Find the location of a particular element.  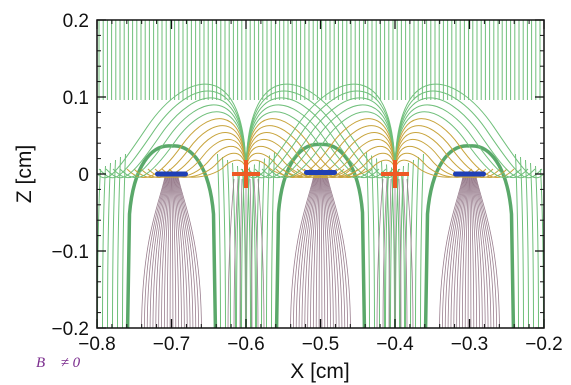

y-tick-label: −0.1 is located at coordinates (70, 252).